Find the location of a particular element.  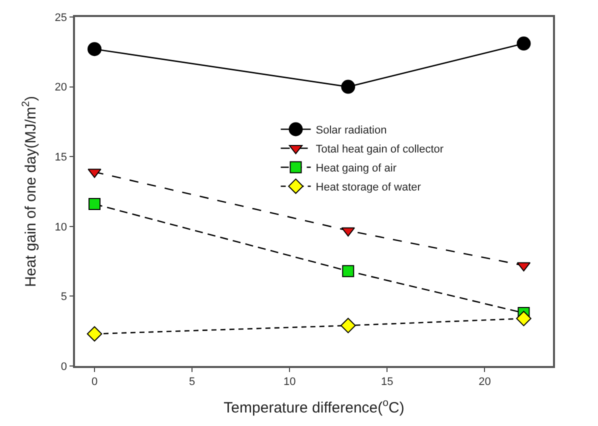

y-tick-label: 15 is located at coordinates (61, 157).